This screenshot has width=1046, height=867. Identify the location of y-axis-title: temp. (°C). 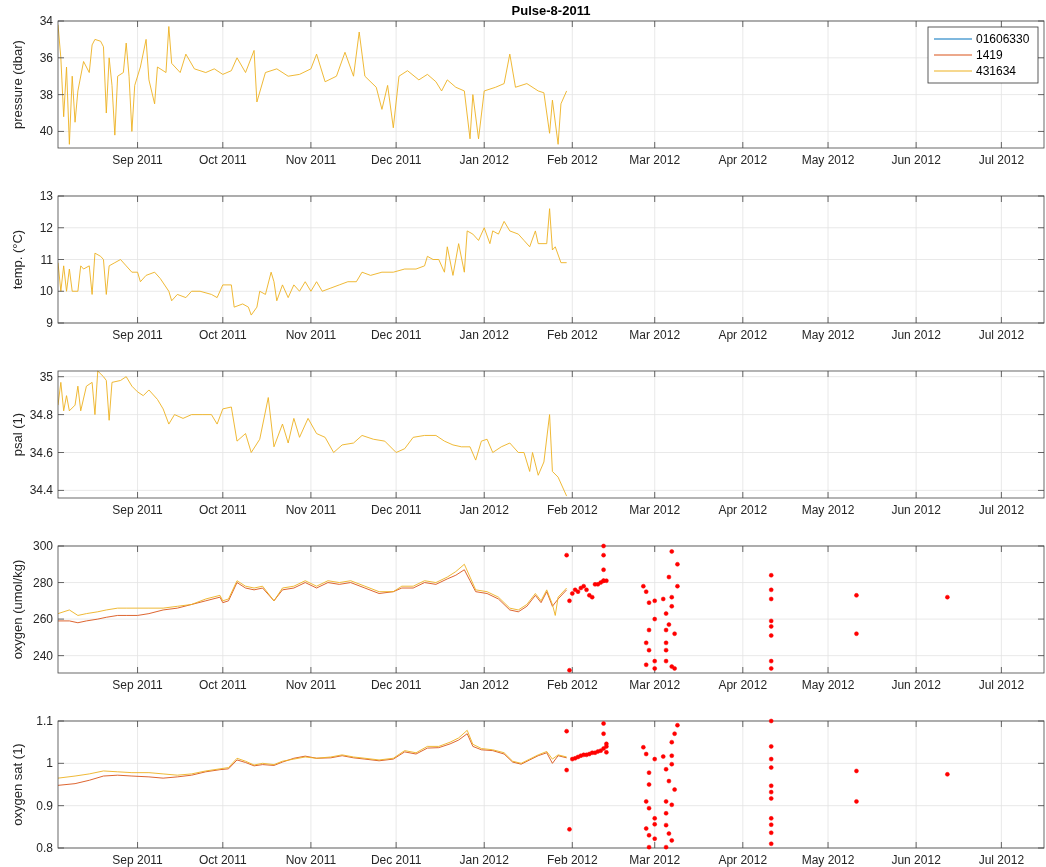
(17, 259).